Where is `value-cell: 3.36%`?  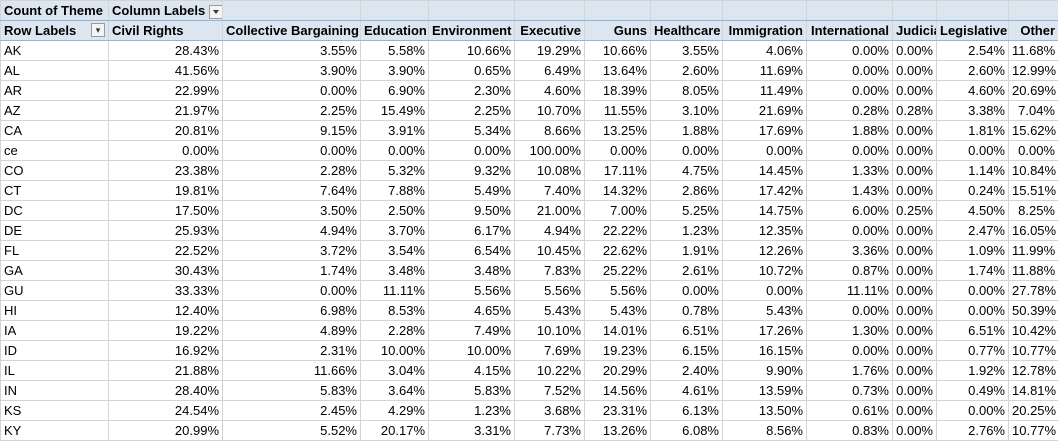 value-cell: 3.36% is located at coordinates (849, 250).